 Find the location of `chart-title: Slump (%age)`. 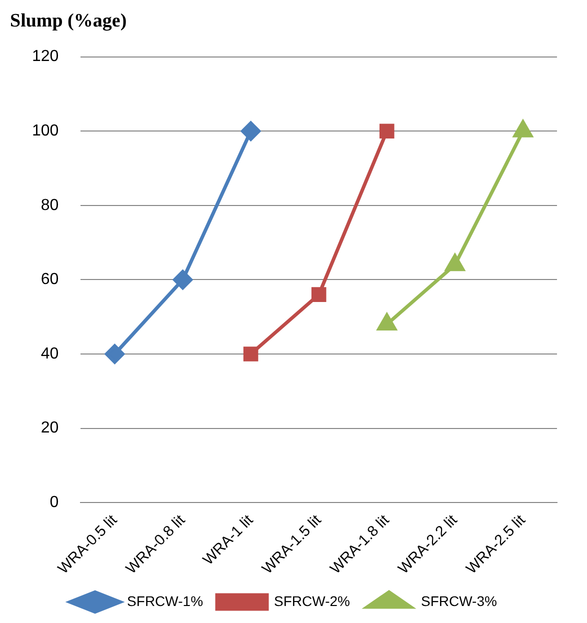

chart-title: Slump (%age) is located at coordinates (68, 21).